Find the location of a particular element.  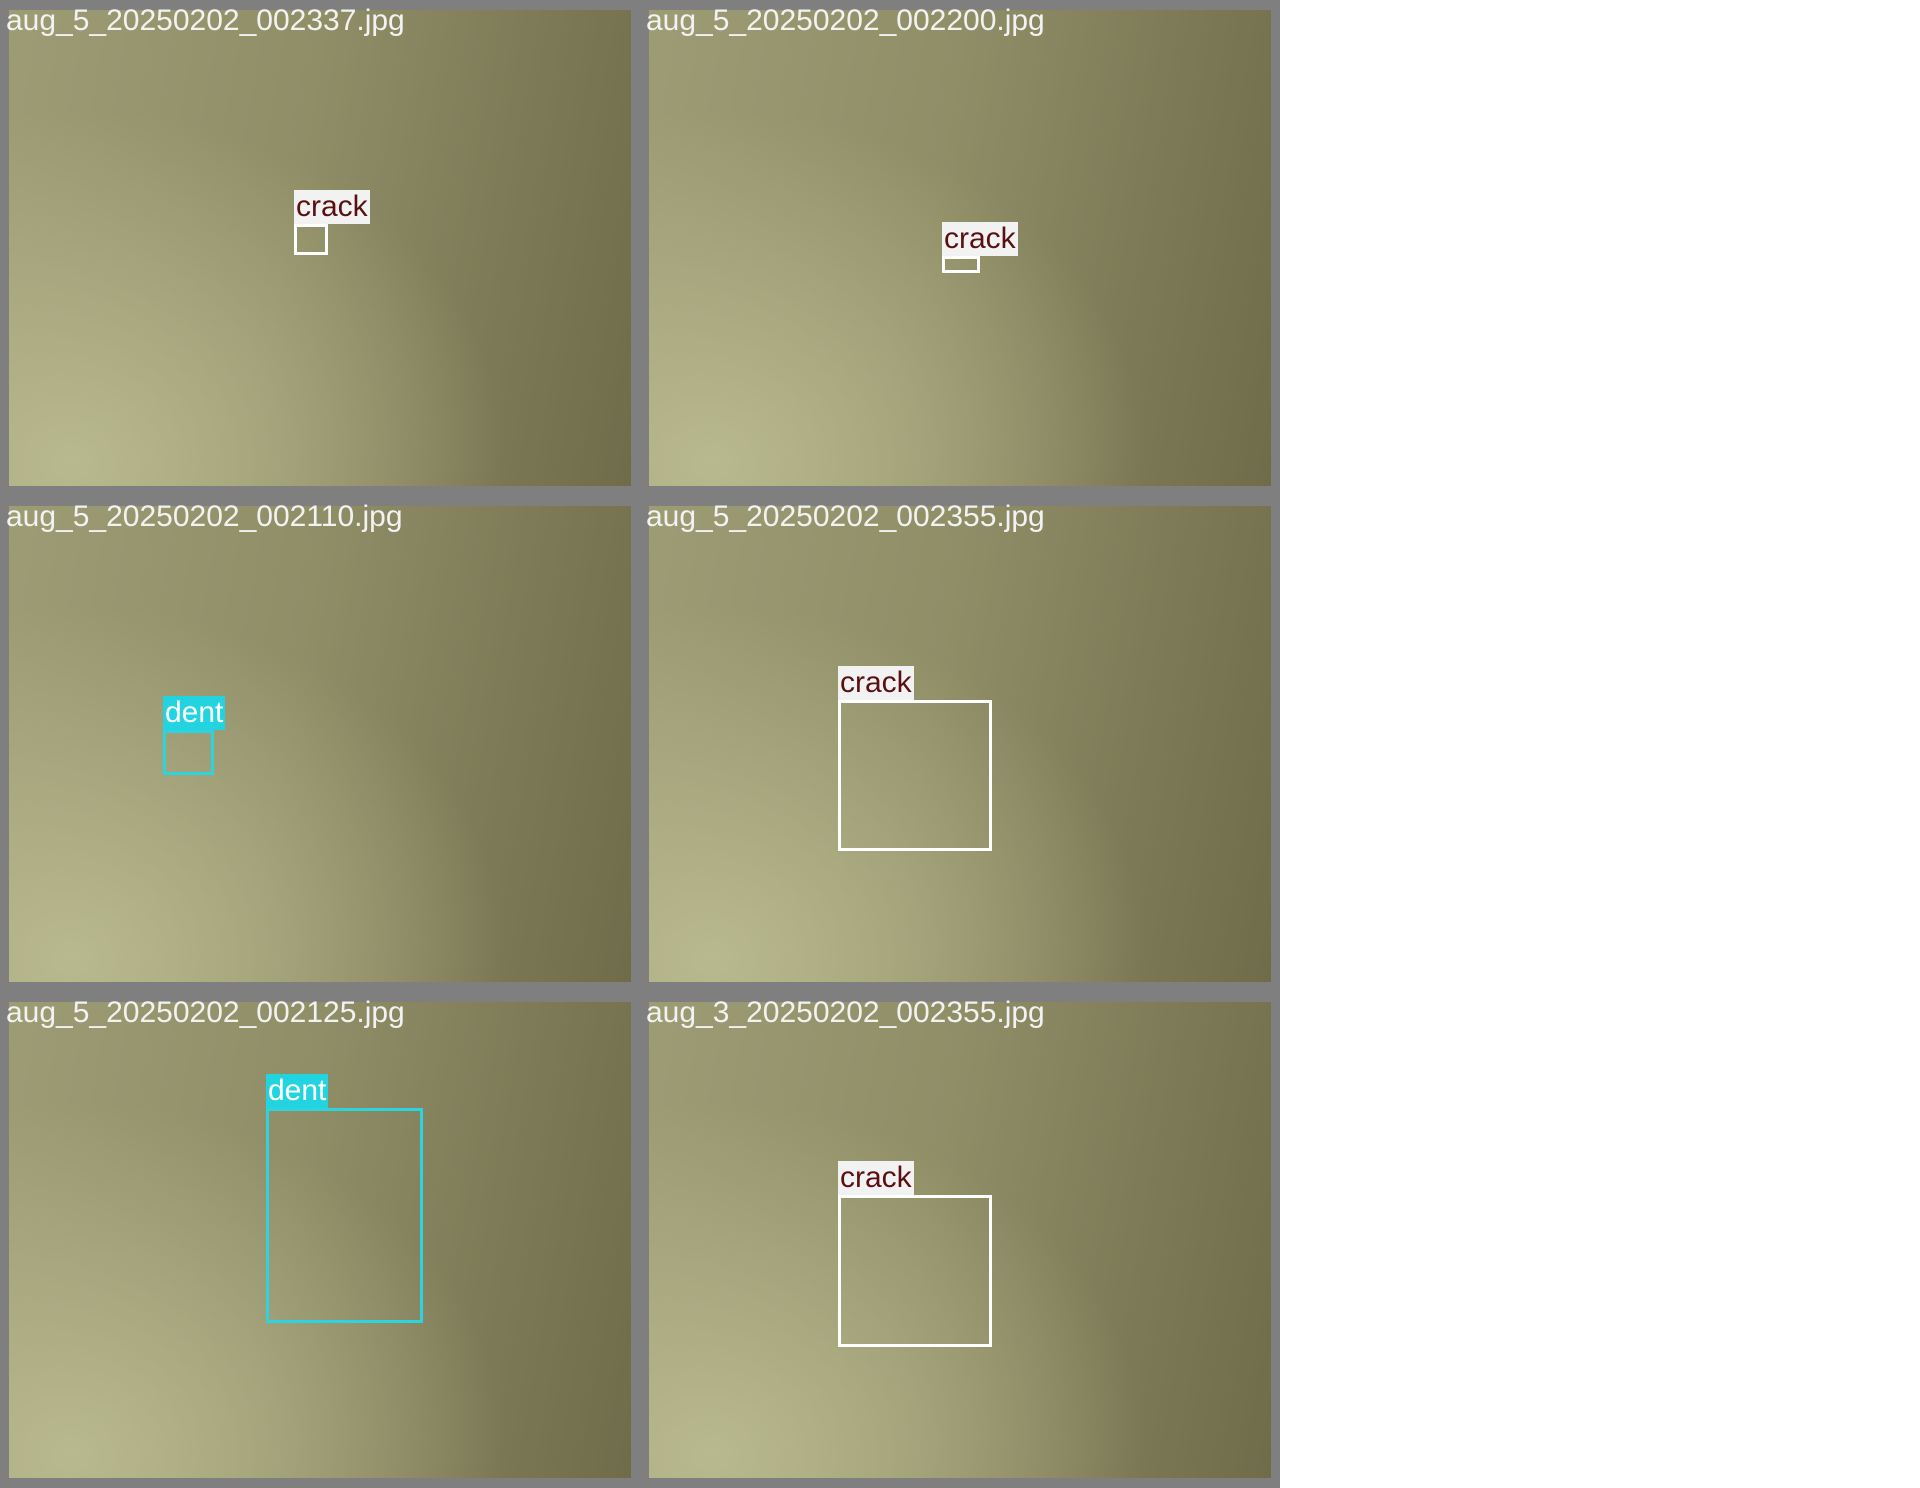

image-tile: crack aug_5_20250202_002200.jpg is located at coordinates (960, 248).